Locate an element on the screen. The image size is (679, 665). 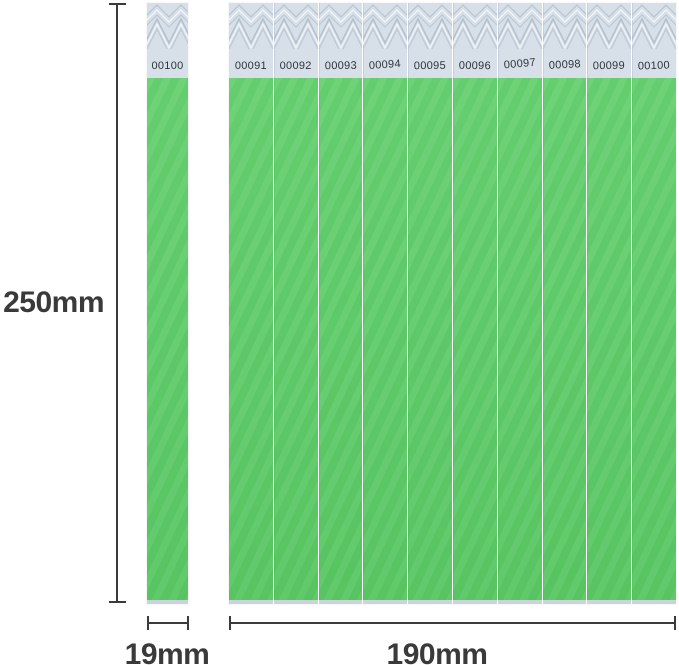
wristband: 00097 is located at coordinates (519, 303).